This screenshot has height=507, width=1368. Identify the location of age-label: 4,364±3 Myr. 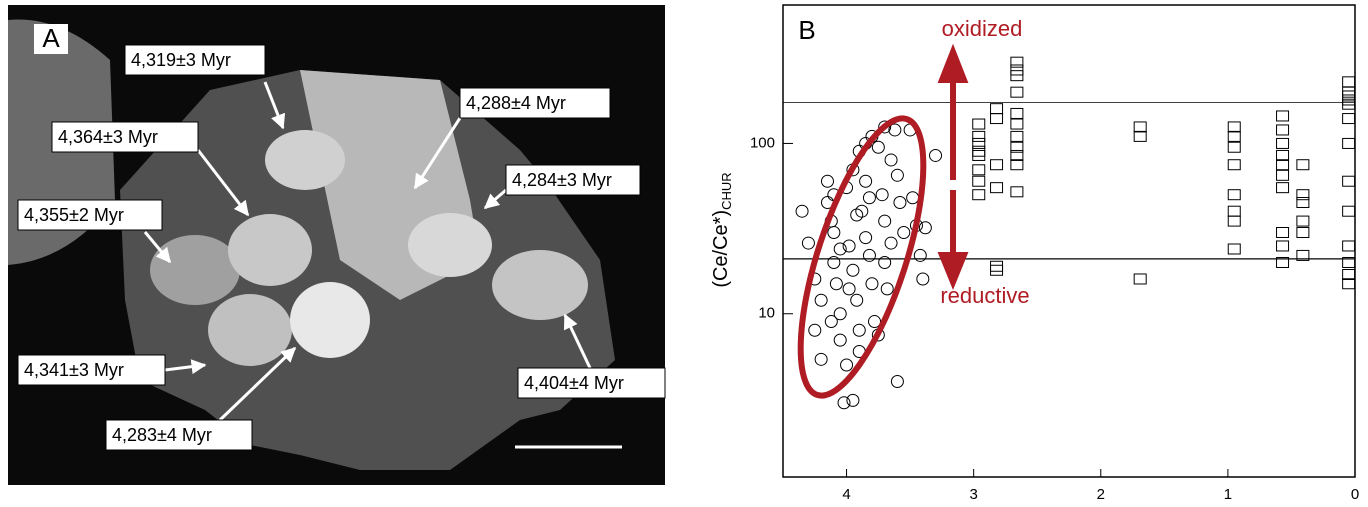
(108, 137).